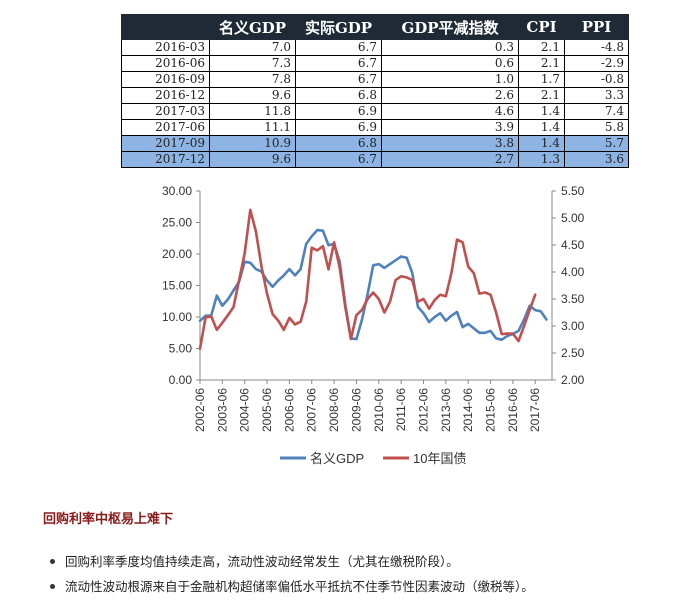  Describe the element at coordinates (450, 63) in the screenshot. I see `cell-deflator: 0.6` at that location.